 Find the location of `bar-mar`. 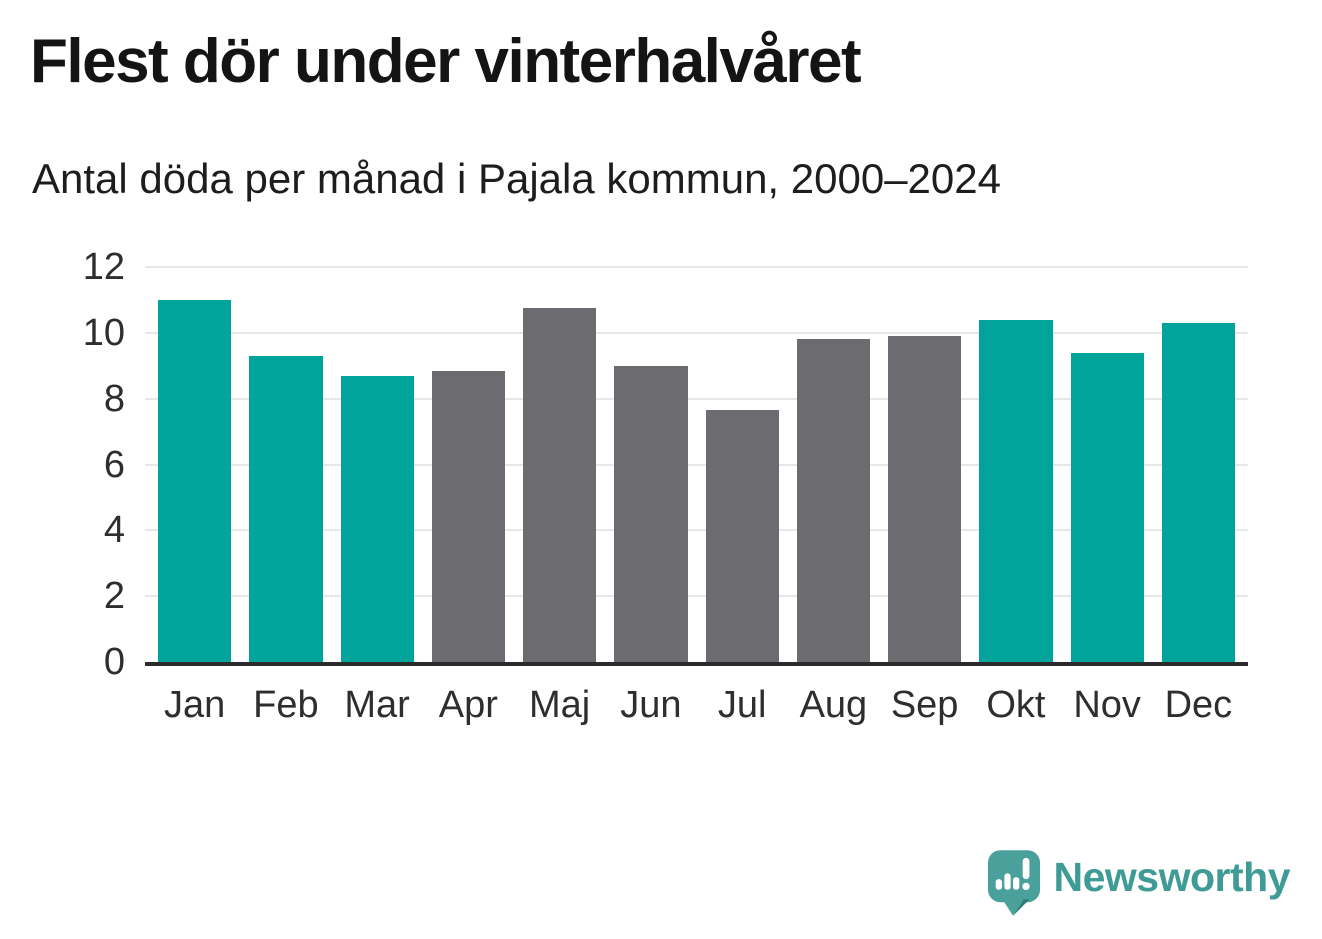

bar-mar is located at coordinates (377, 518).